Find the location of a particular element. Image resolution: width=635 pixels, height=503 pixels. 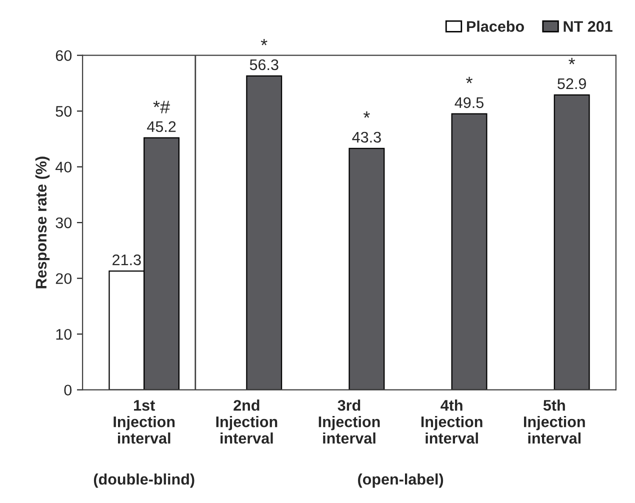

x-tick-label: 2nd Injection interval is located at coordinates (247, 422).